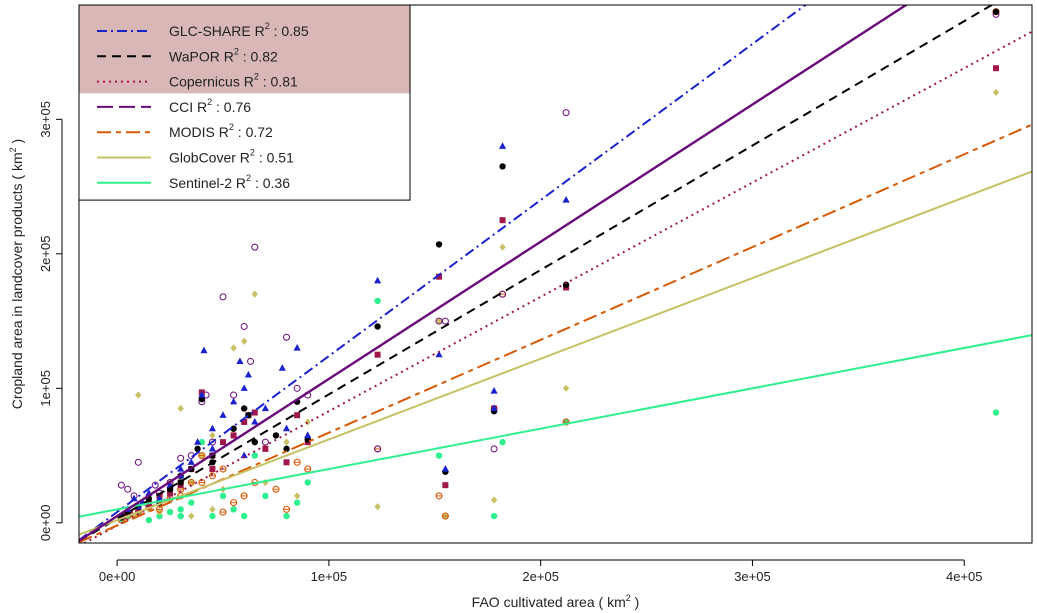 The height and width of the screenshot is (613, 1037). I want to click on legend-highlight, so click(244, 49).